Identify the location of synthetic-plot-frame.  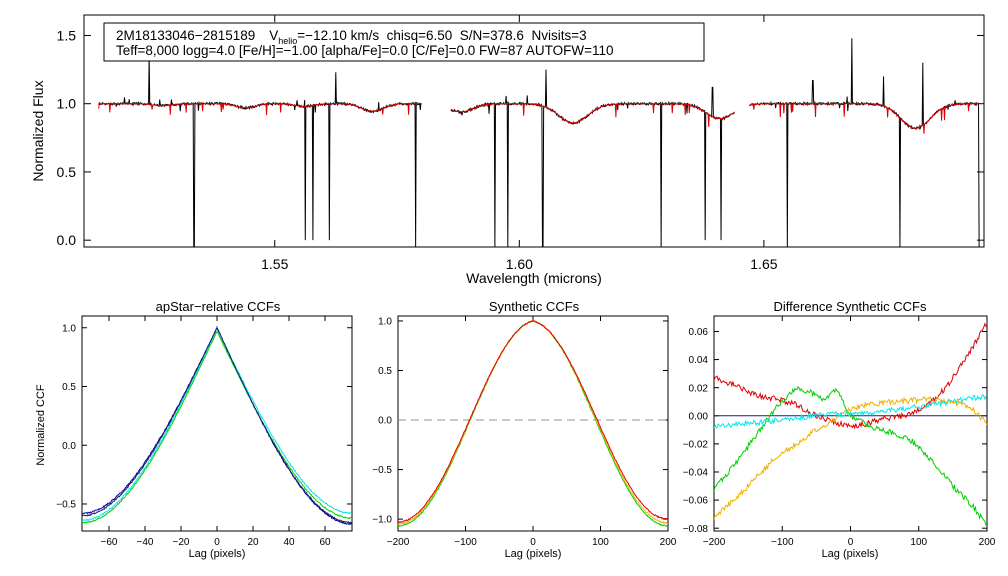
(533, 423).